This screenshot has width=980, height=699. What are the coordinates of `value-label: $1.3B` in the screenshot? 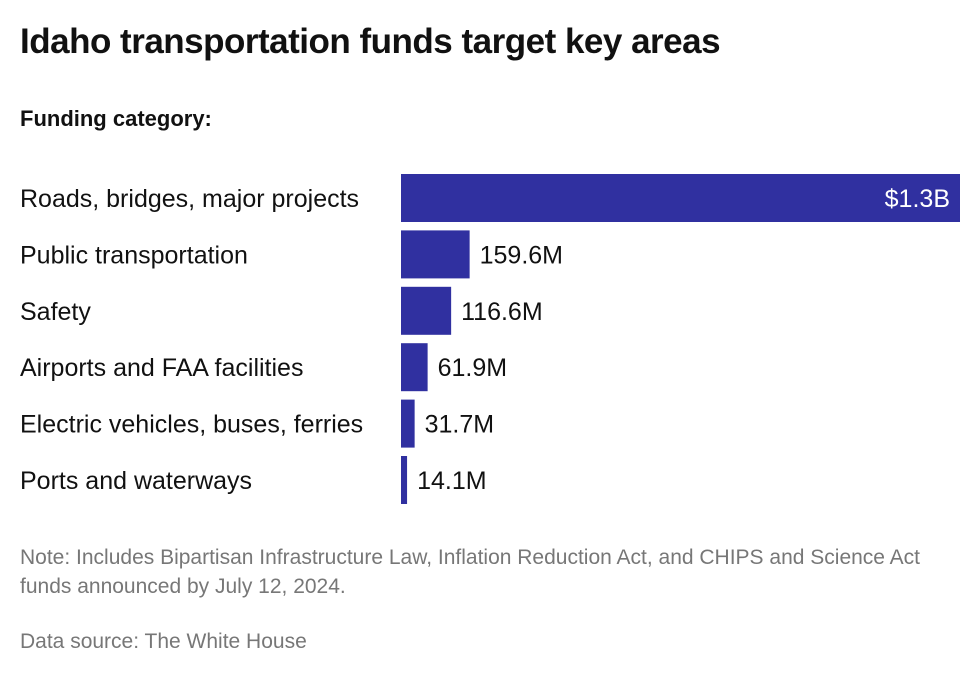 It's located at (917, 199).